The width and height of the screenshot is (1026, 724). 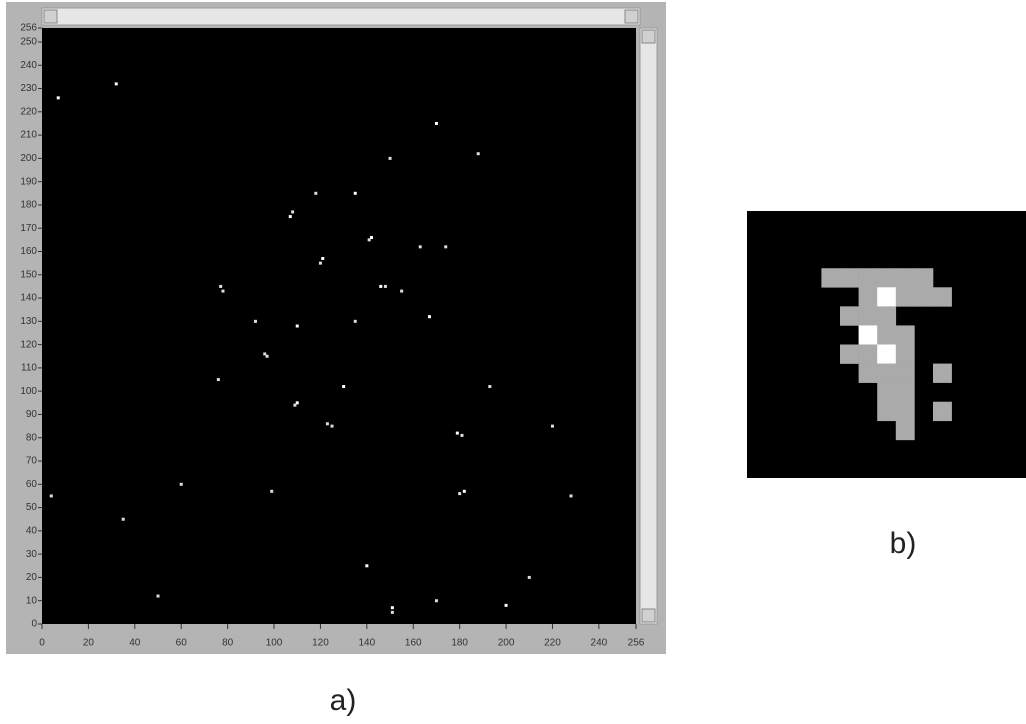 I want to click on y-tick-label: 10, so click(x=32, y=600).